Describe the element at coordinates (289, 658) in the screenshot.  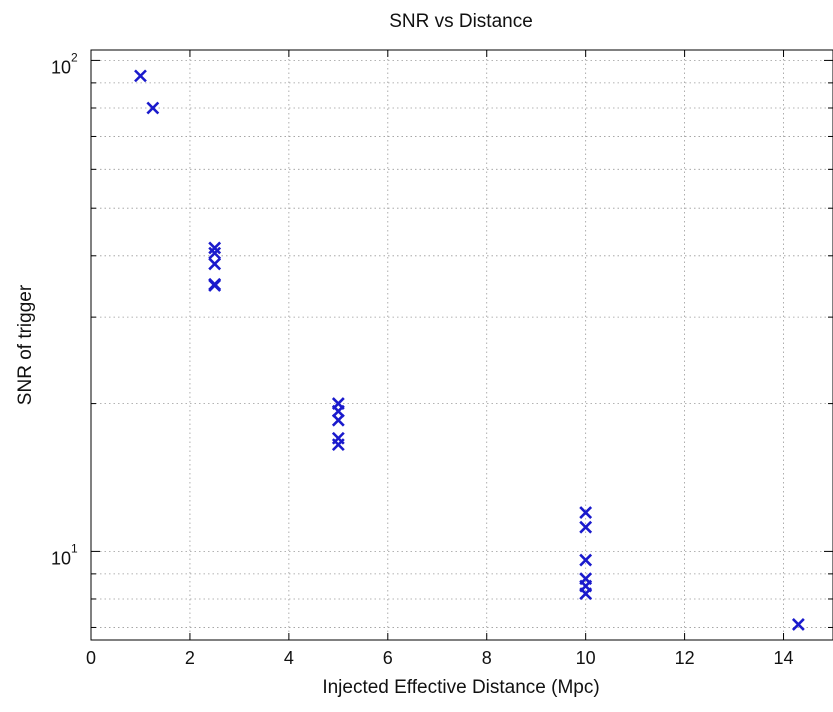
I see `x-tick-label: 4` at that location.